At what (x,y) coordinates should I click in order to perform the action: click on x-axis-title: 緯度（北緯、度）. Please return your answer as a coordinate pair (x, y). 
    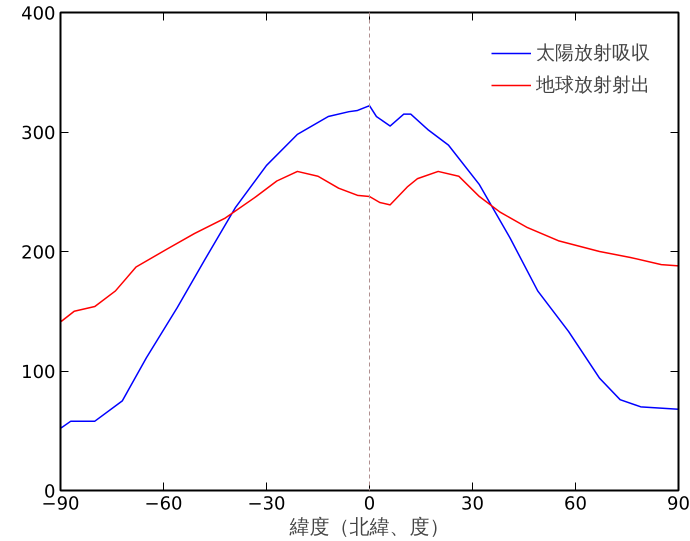
    Looking at the image, I should click on (369, 526).